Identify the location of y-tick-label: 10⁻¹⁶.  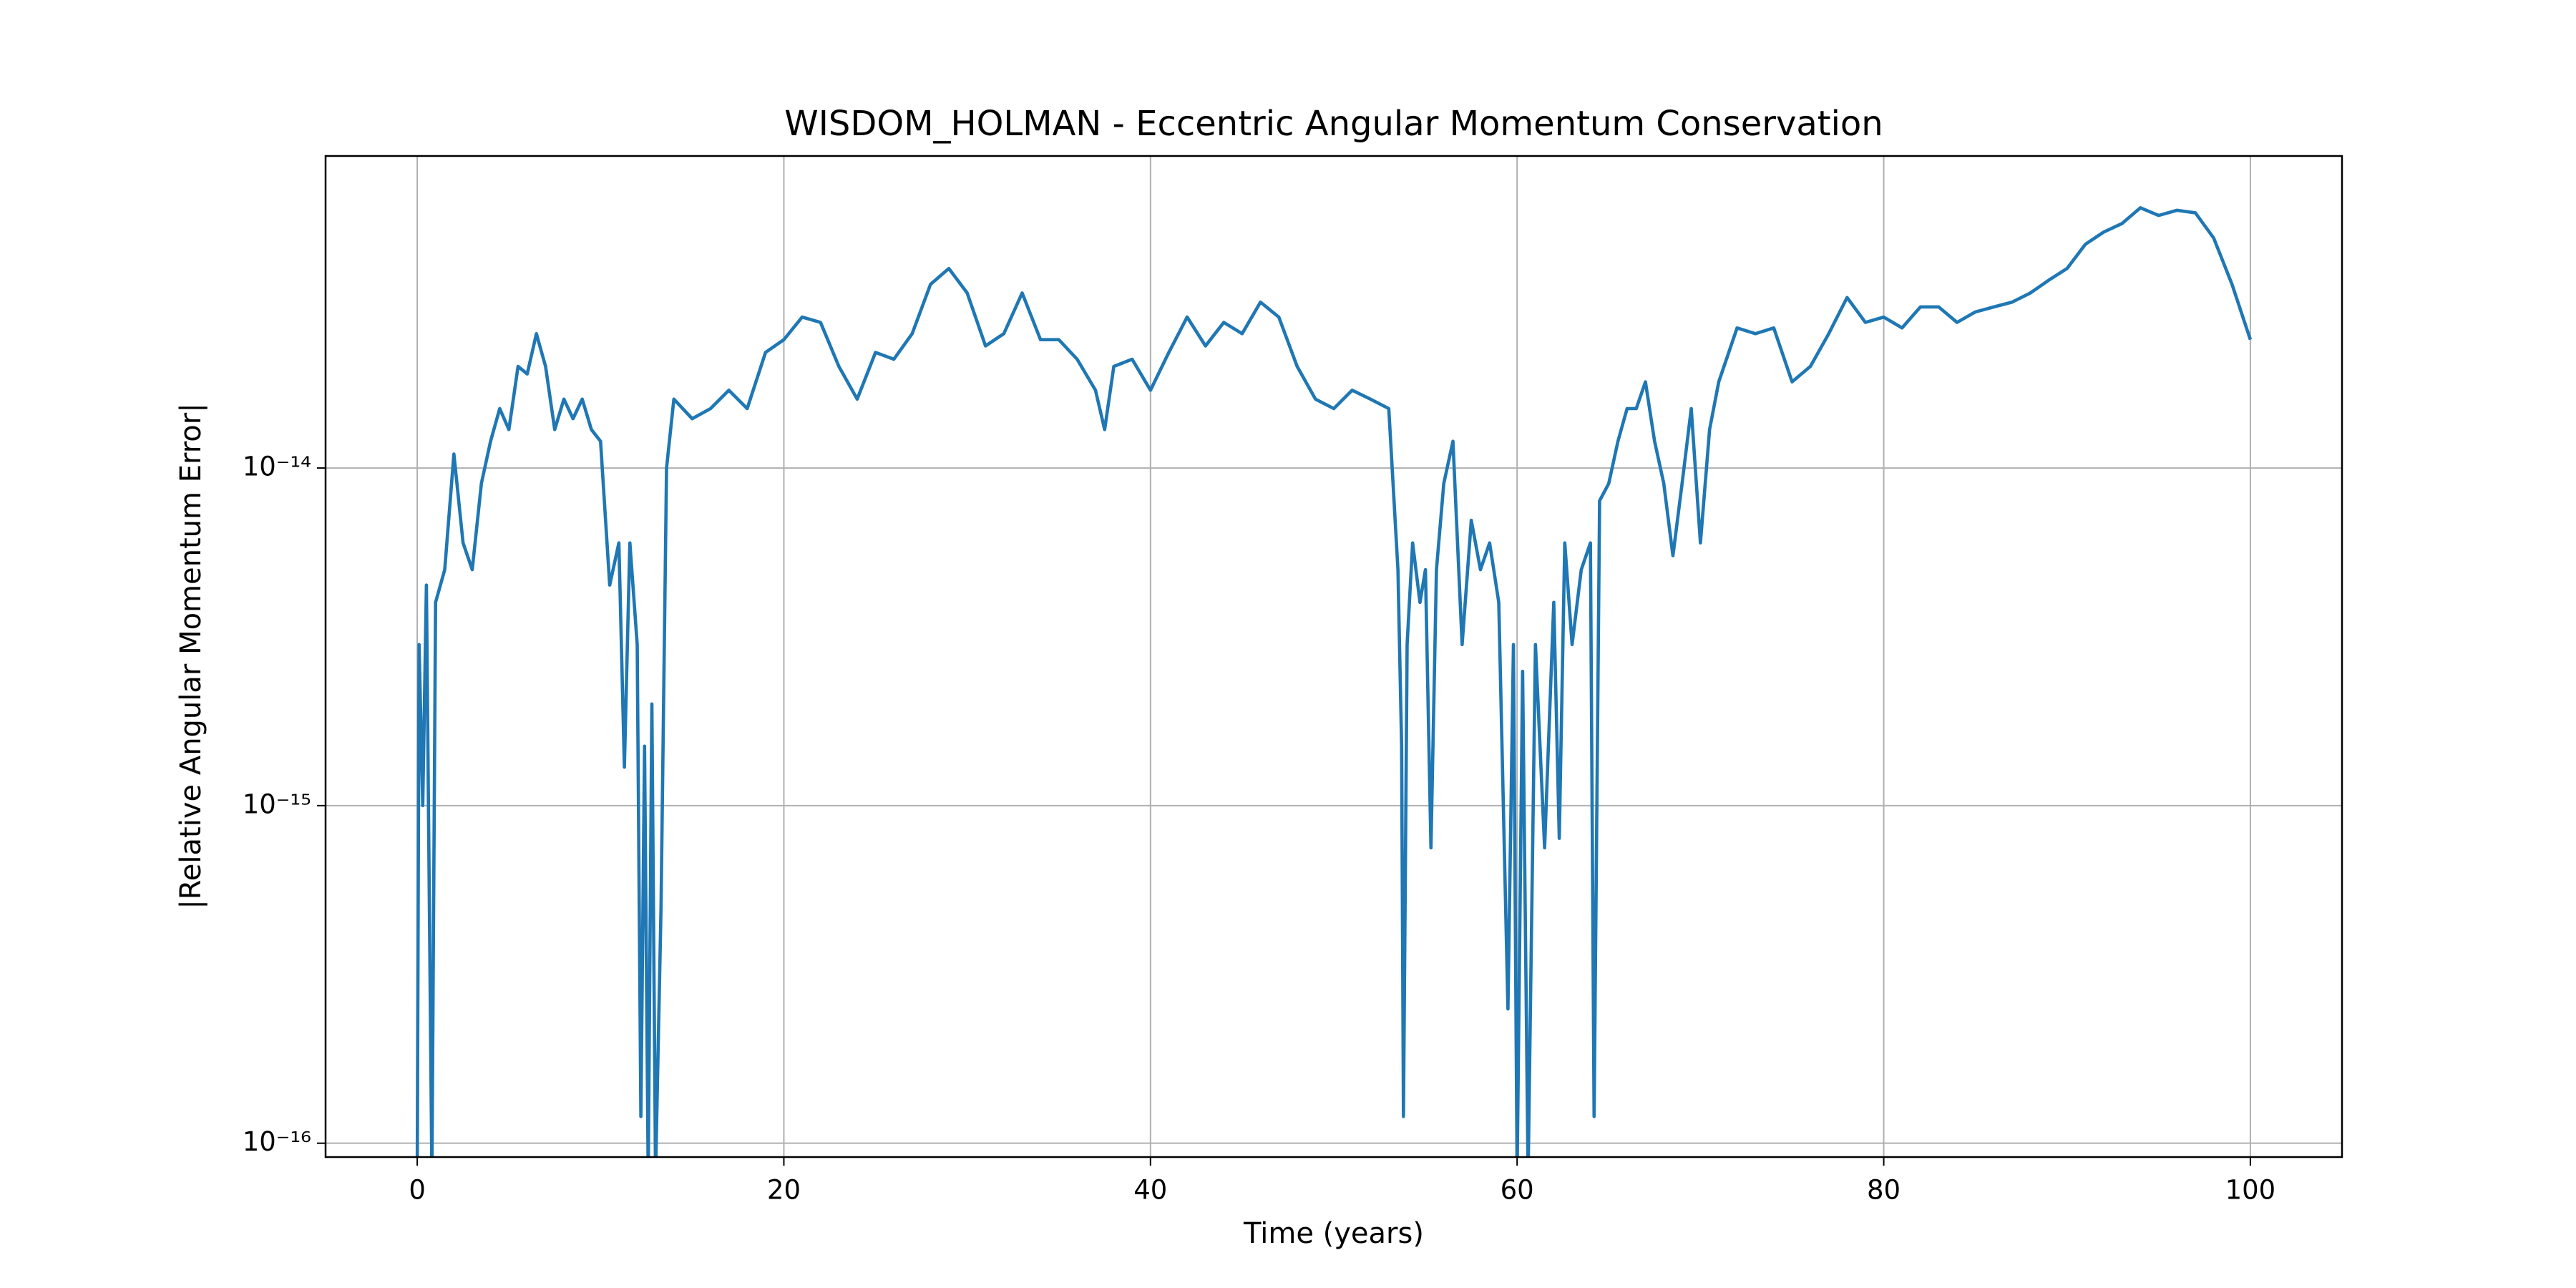
(277, 1141).